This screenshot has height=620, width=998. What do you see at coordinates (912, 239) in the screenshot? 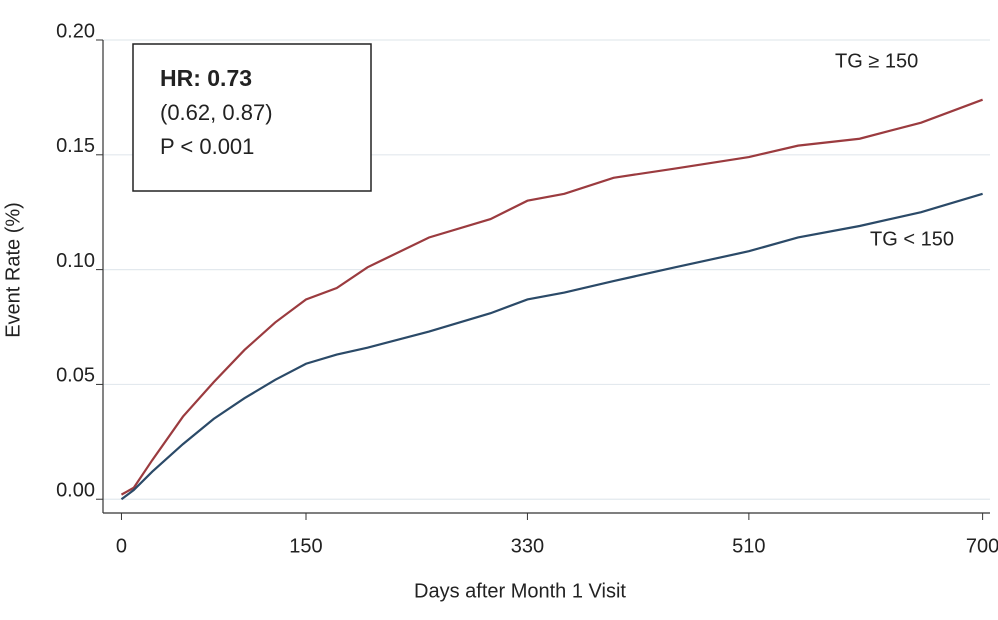
I see `series-label: TG < 150` at bounding box center [912, 239].